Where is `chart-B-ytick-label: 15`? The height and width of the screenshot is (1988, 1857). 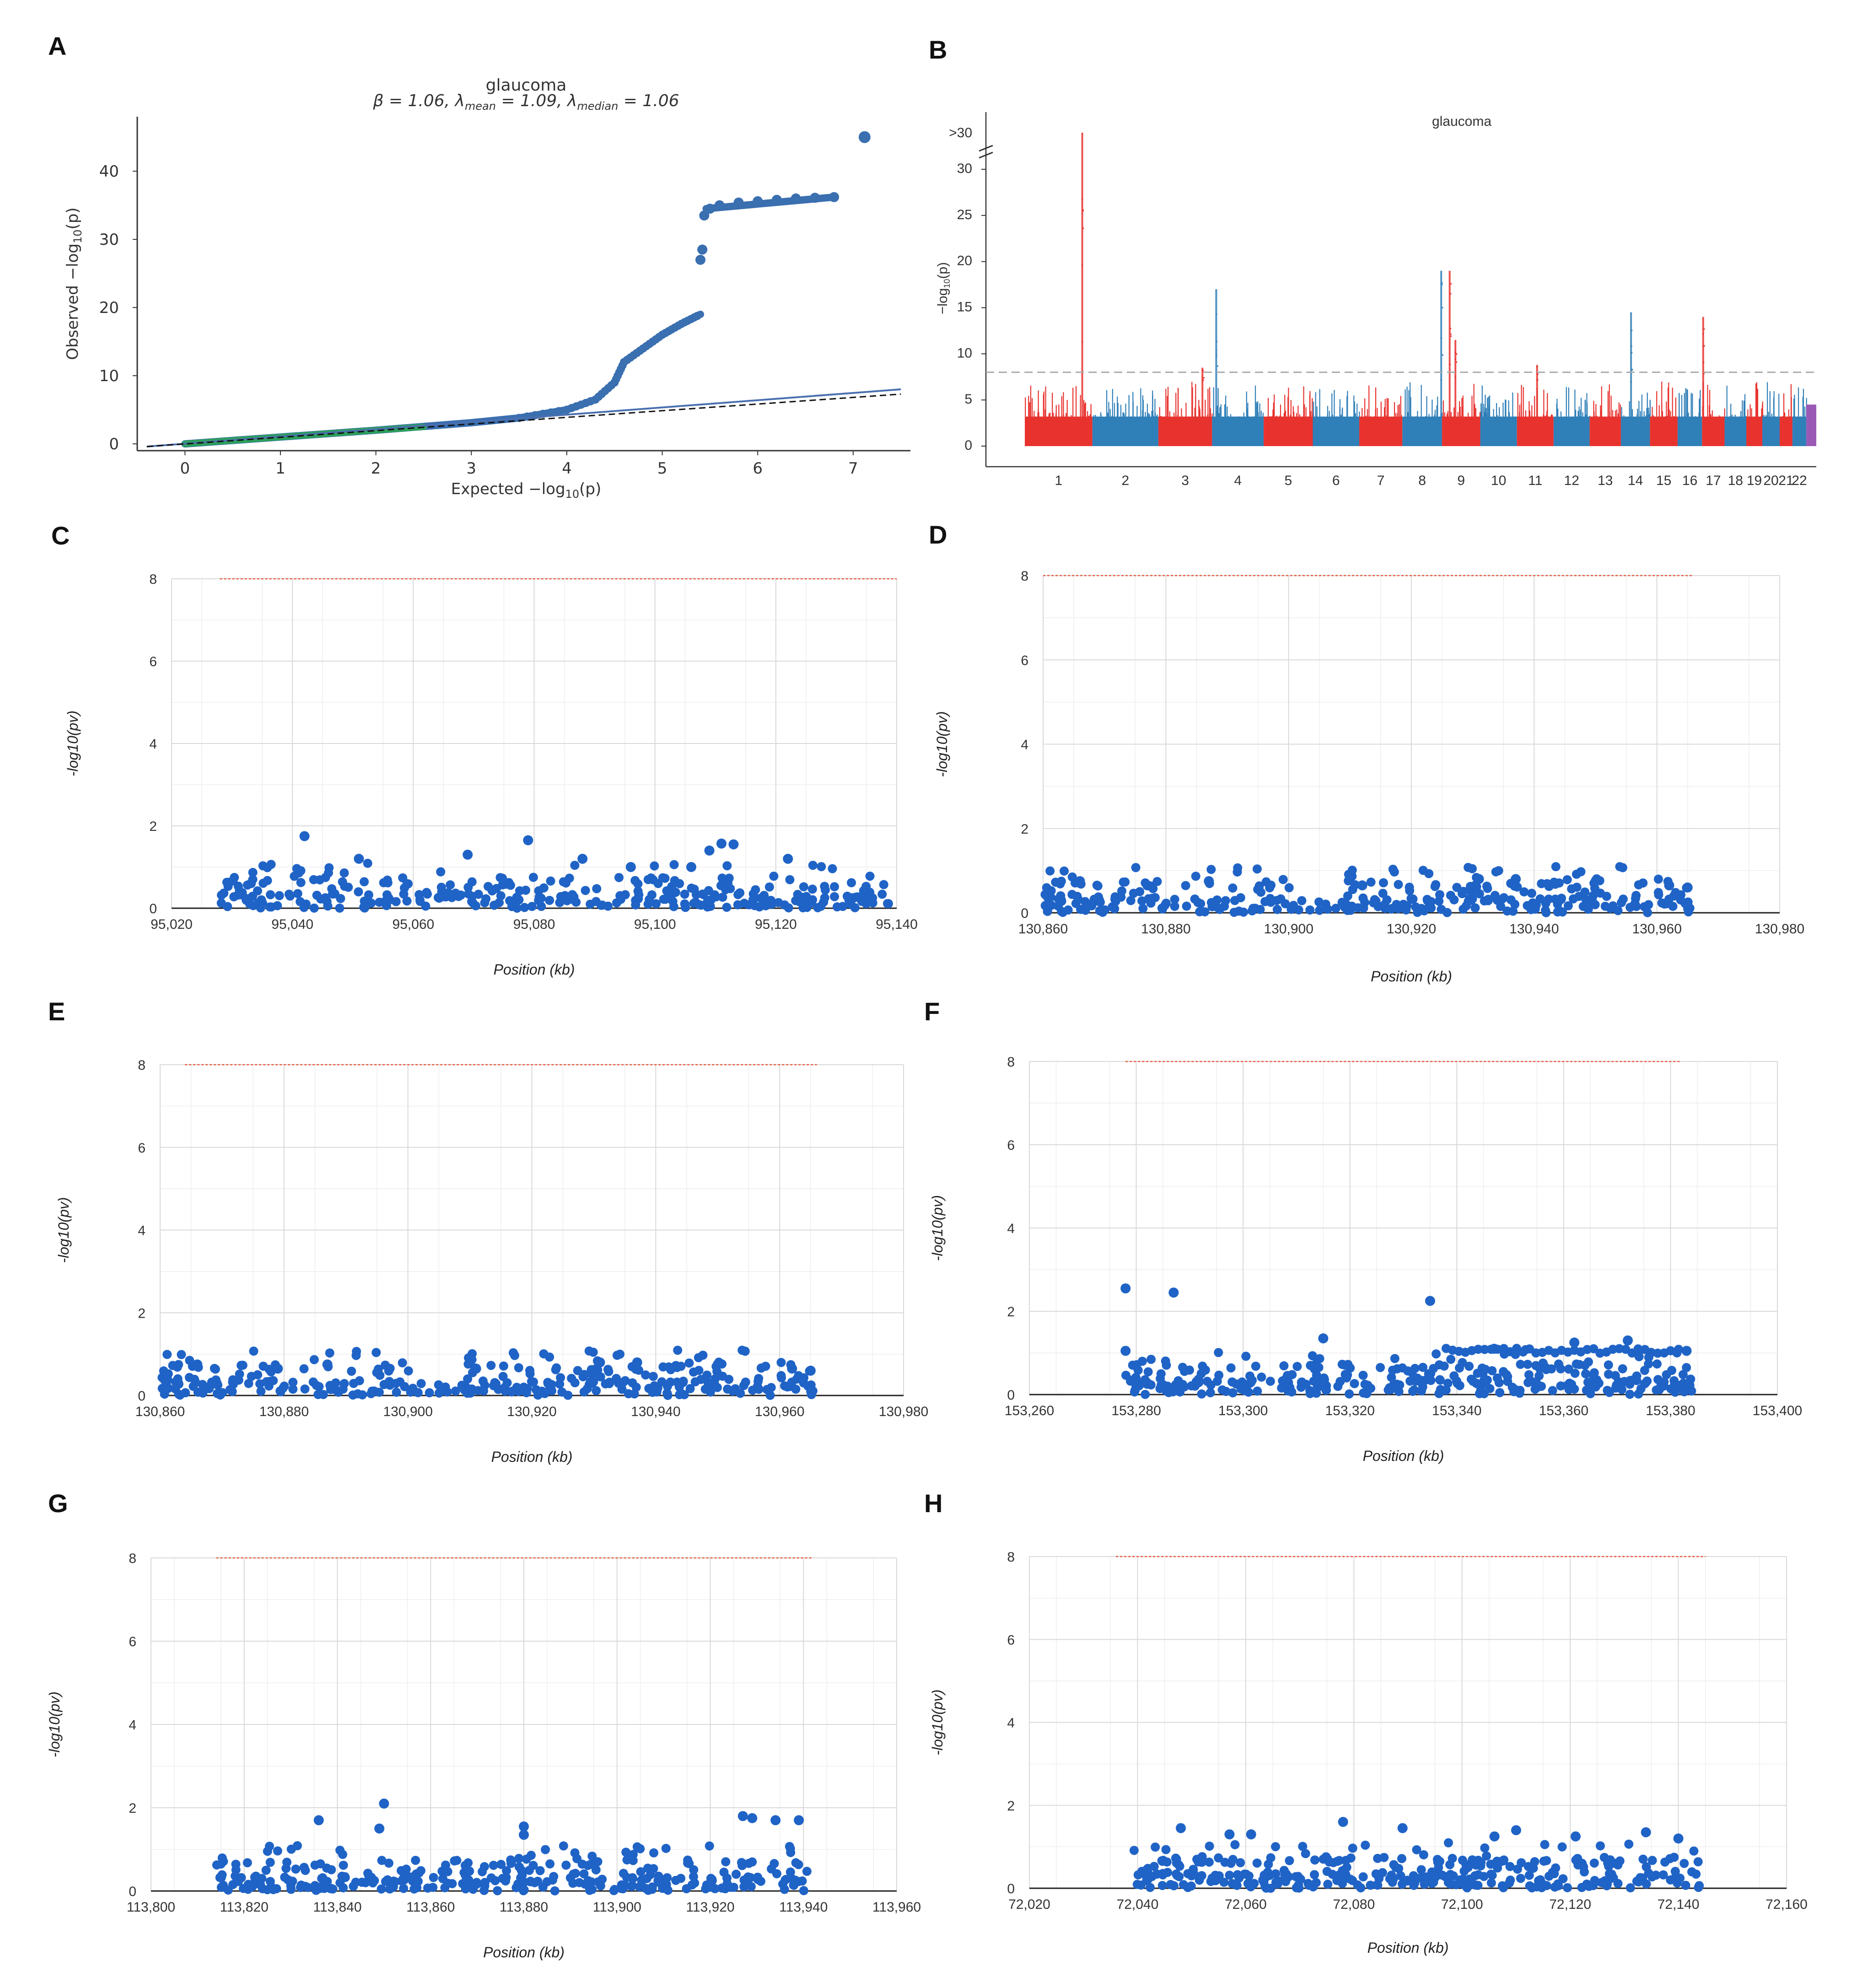
chart-B-ytick-label: 15 is located at coordinates (964, 307).